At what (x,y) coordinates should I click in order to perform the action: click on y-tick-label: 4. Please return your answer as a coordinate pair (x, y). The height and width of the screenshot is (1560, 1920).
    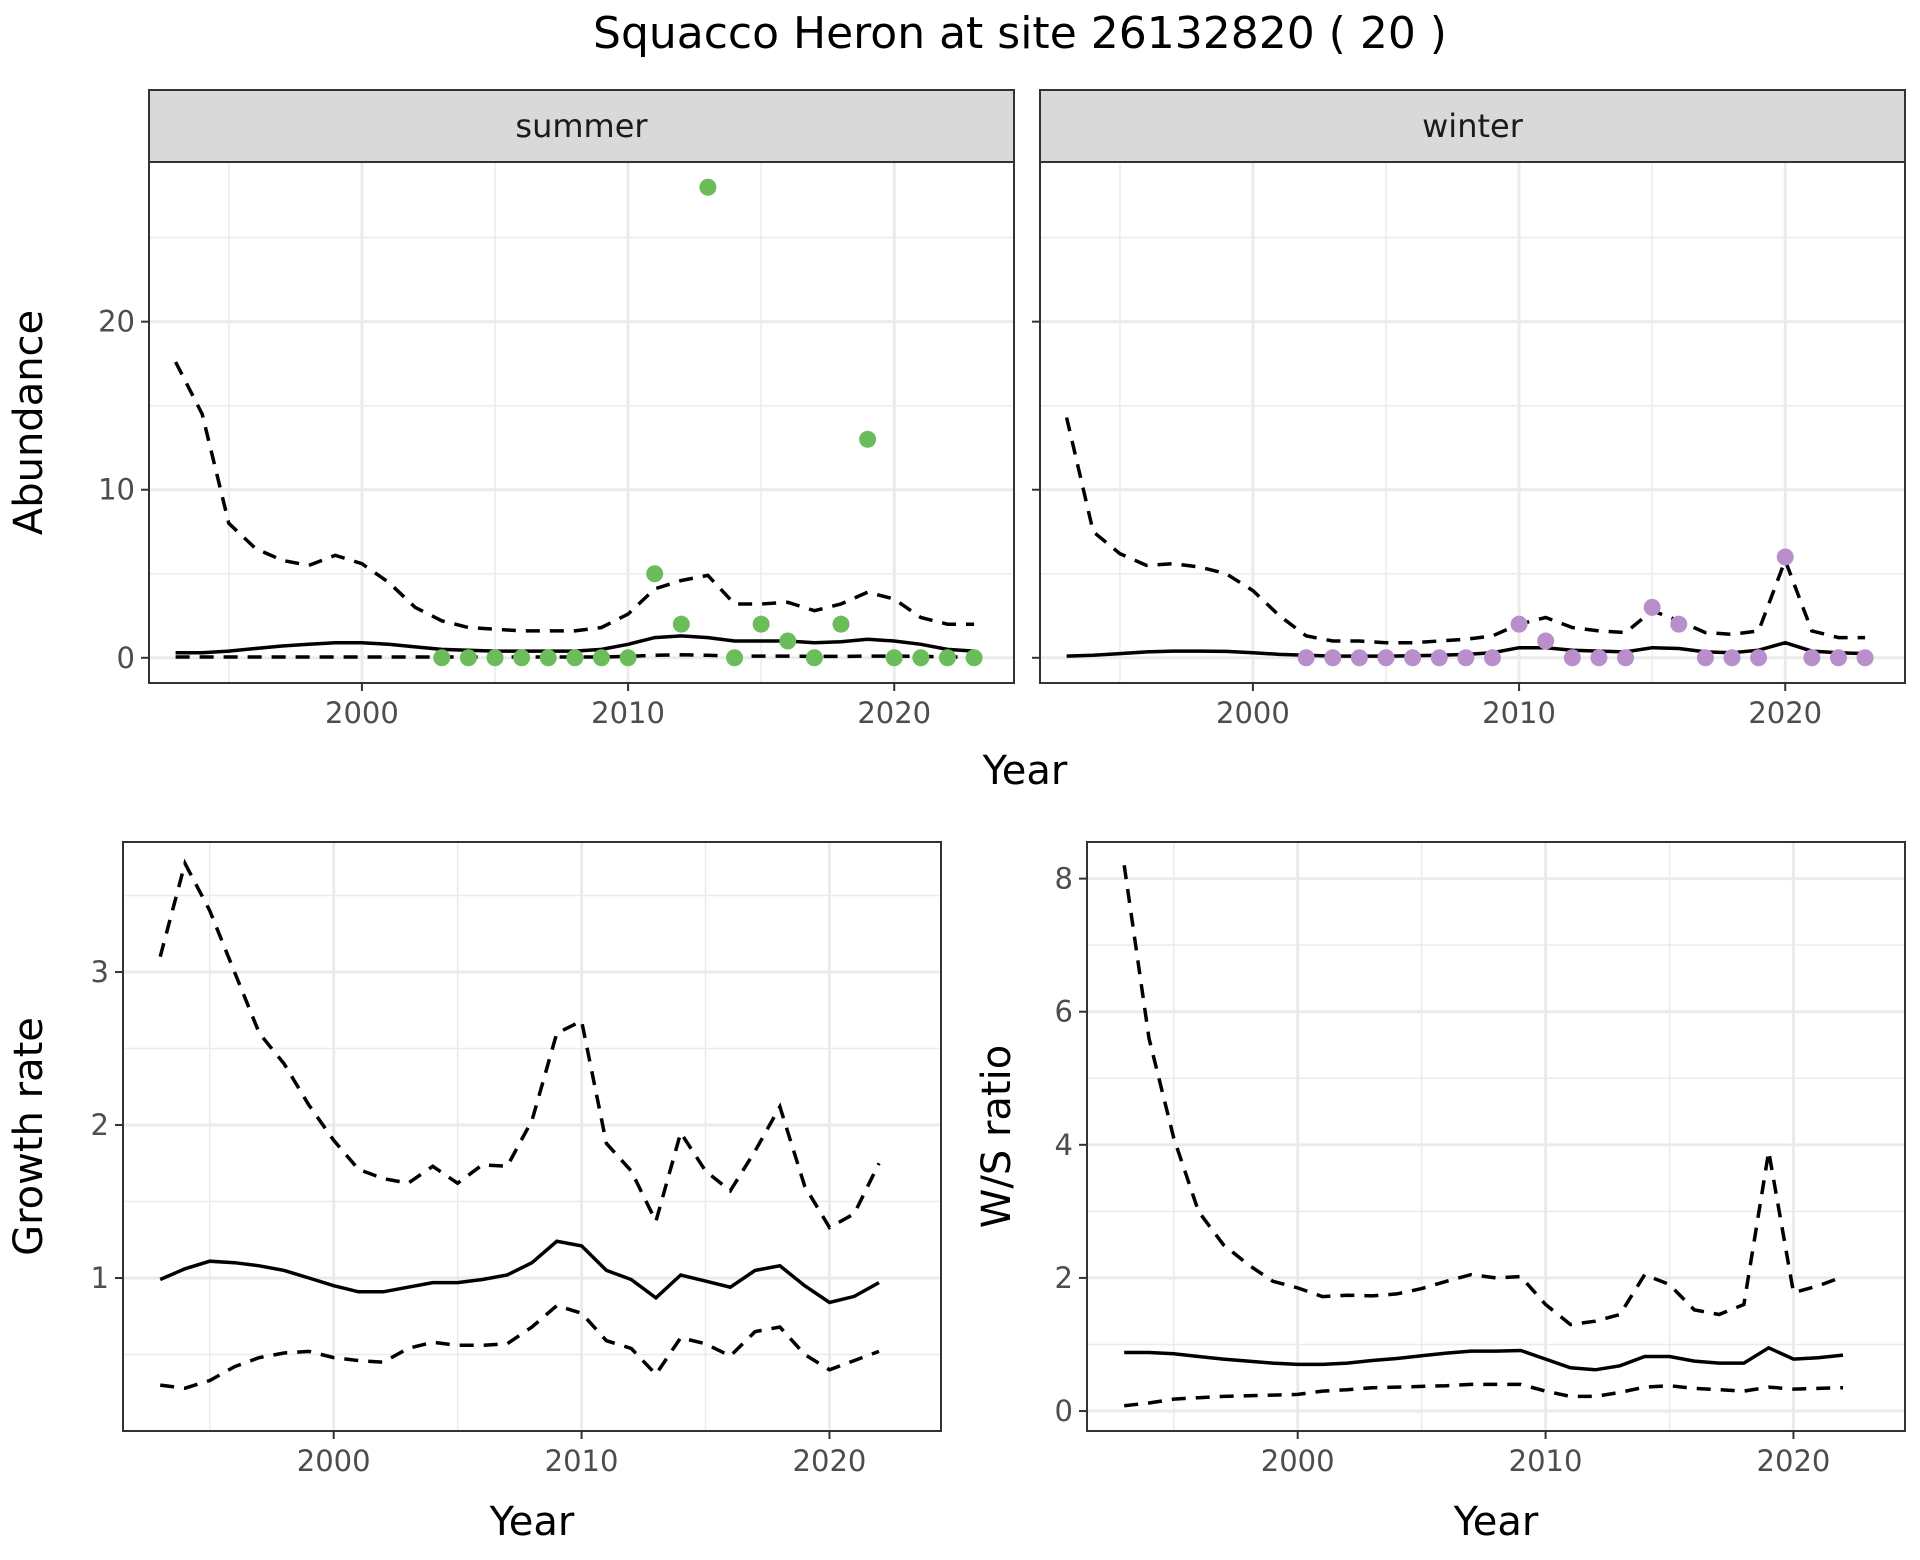
    Looking at the image, I should click on (1064, 1145).